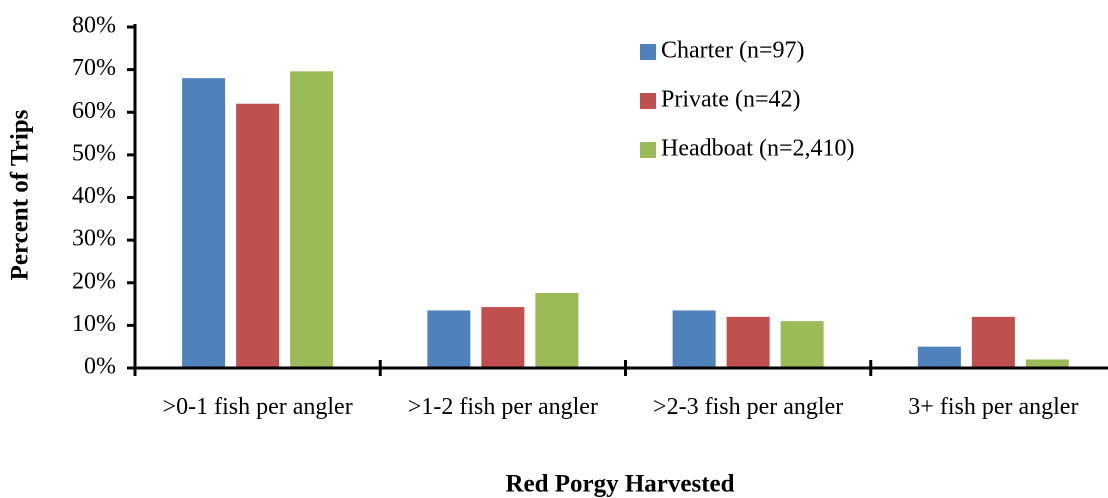  I want to click on y-tick-label: 0%, so click(100, 367).